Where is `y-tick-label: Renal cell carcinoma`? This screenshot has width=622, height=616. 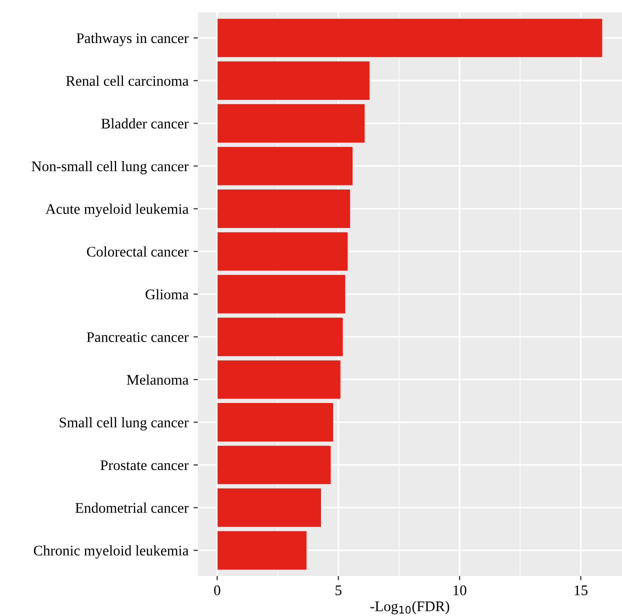
y-tick-label: Renal cell carcinoma is located at coordinates (127, 81).